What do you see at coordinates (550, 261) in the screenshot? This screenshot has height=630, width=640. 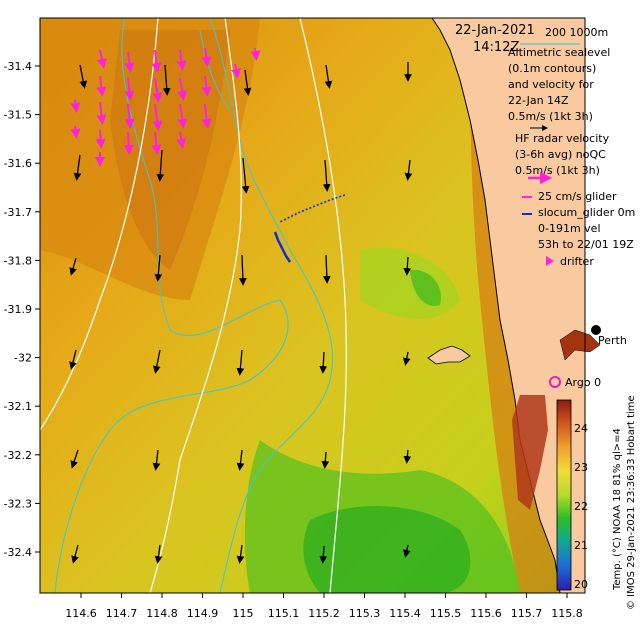 I see `drifter-marker-icon` at bounding box center [550, 261].